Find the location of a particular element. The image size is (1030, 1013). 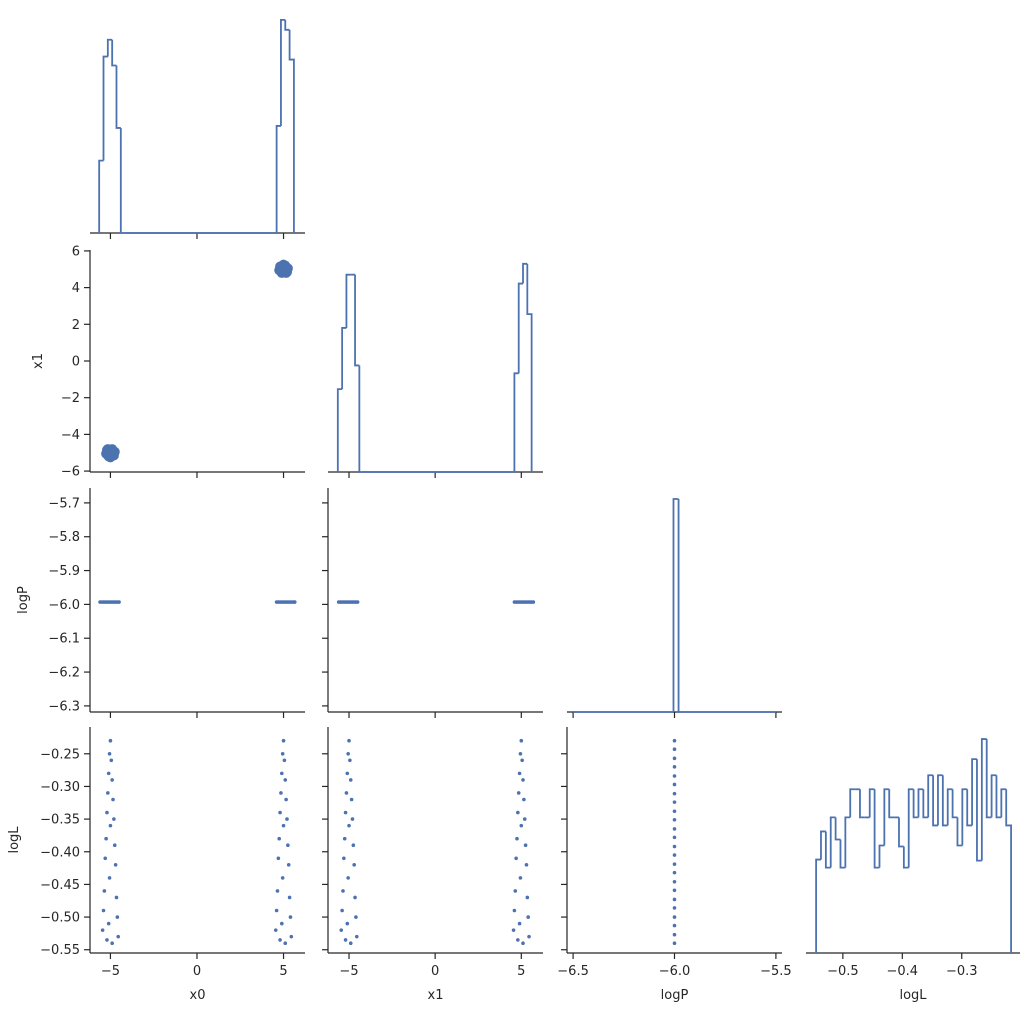

x-axis-label: logL is located at coordinates (913, 995).